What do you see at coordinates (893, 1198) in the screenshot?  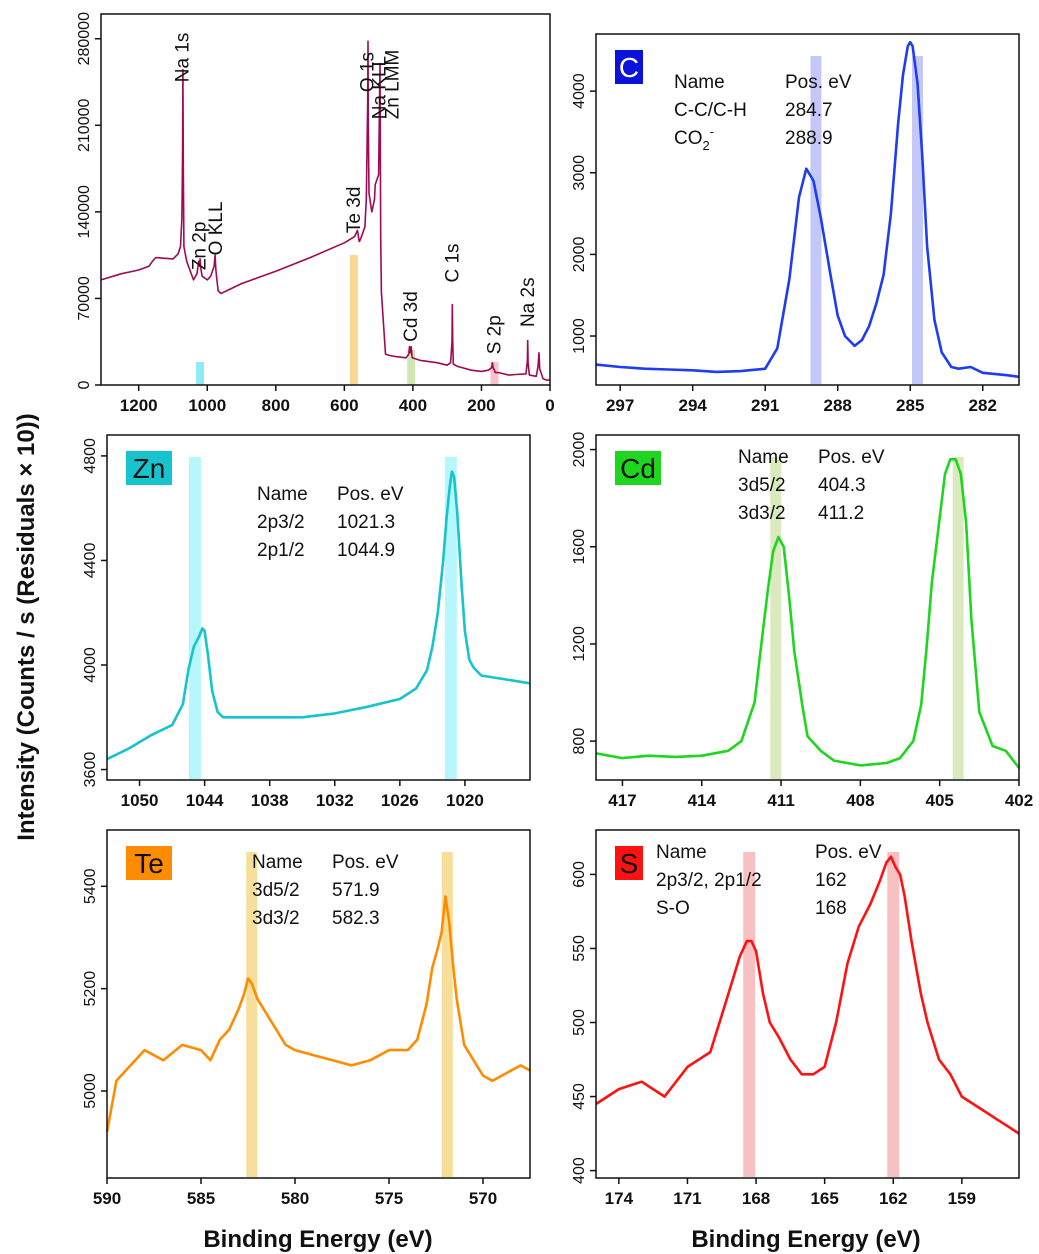 I see `x-tick-label: 162` at bounding box center [893, 1198].